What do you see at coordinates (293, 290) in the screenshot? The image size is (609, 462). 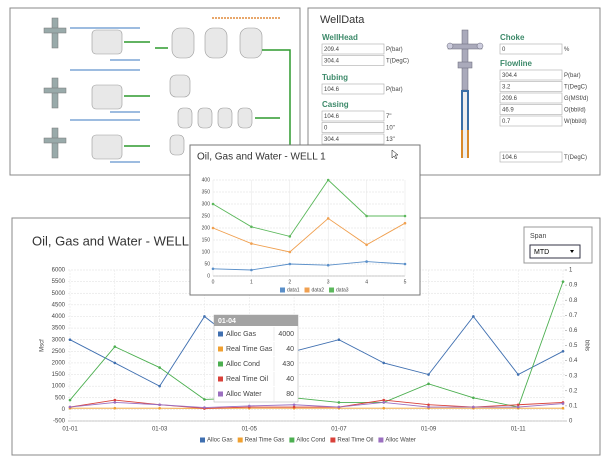 I see `legend-label: data1` at bounding box center [293, 290].